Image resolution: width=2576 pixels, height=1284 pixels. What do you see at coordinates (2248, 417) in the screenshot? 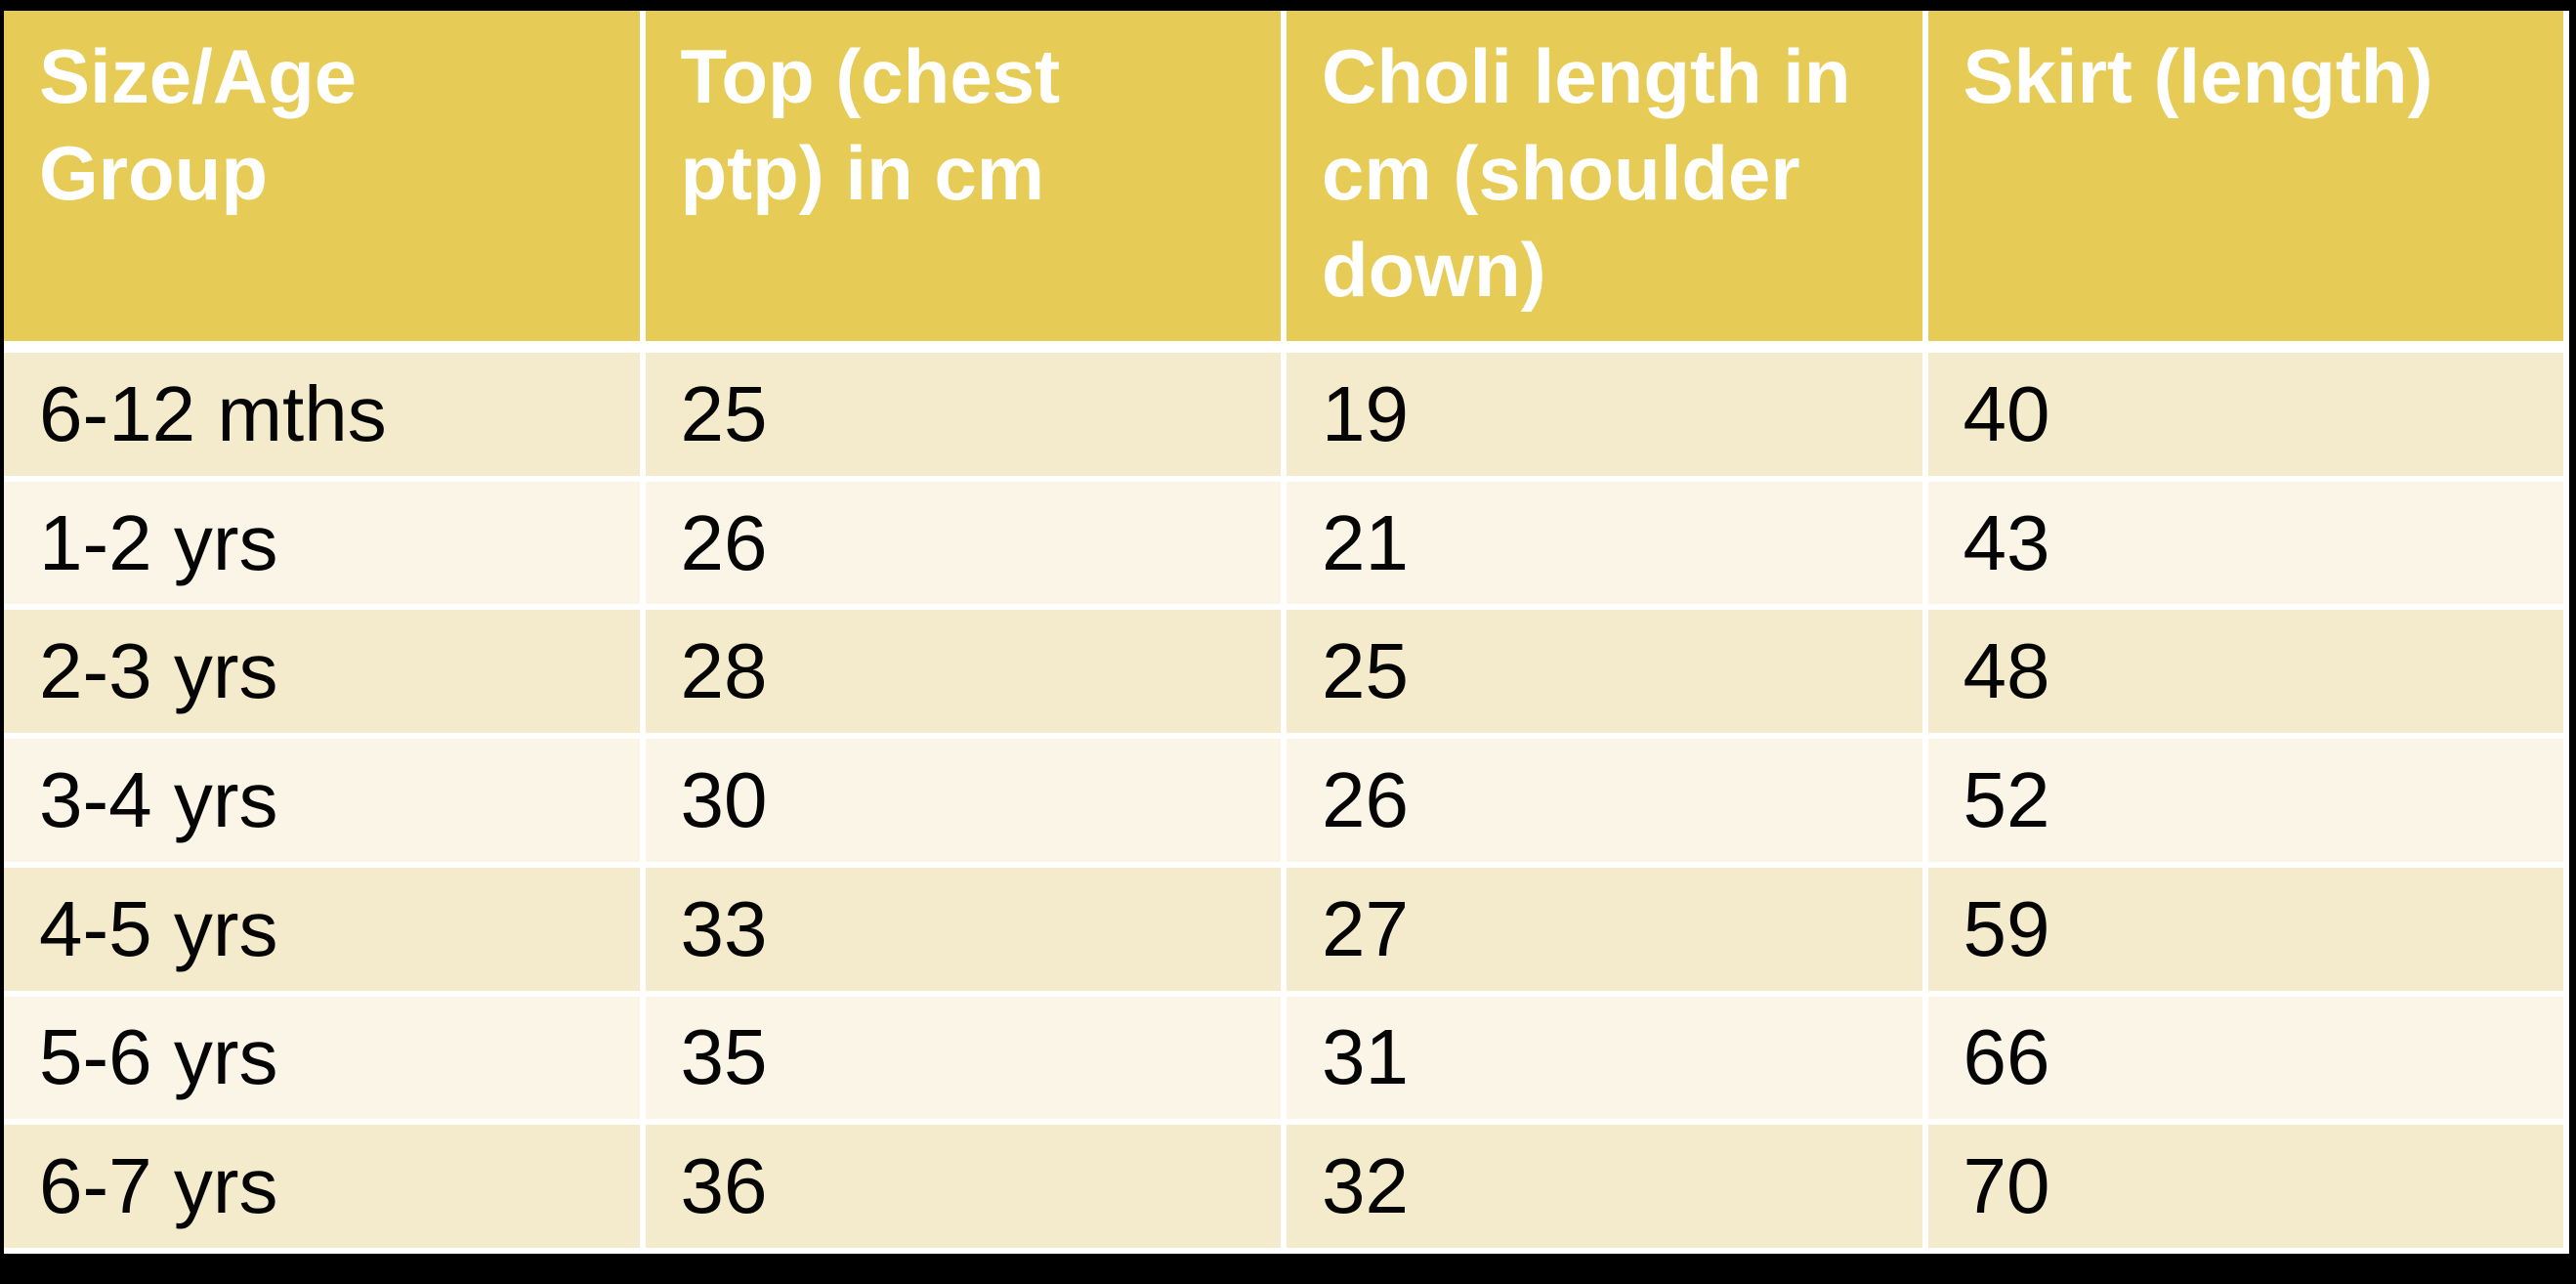
I see `cell-skirt-length: 40` at bounding box center [2248, 417].